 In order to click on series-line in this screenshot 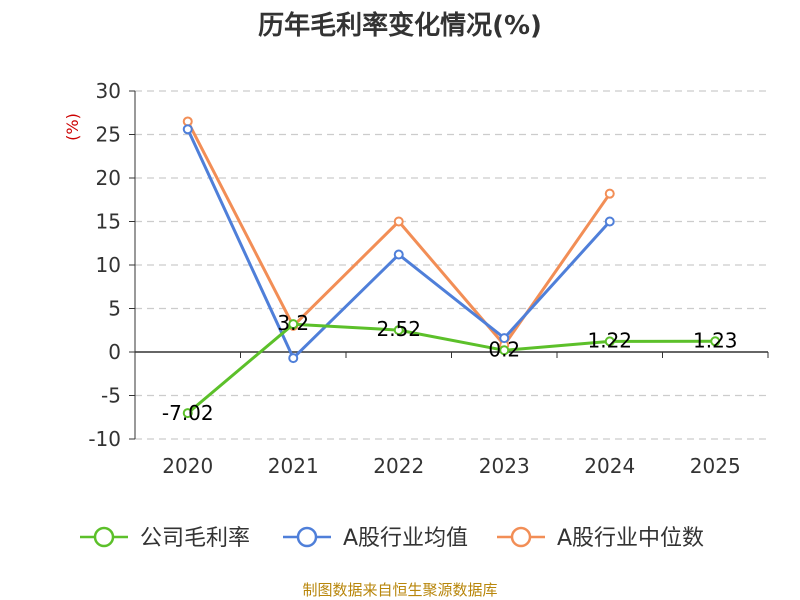, I will do `click(451, 368)`.